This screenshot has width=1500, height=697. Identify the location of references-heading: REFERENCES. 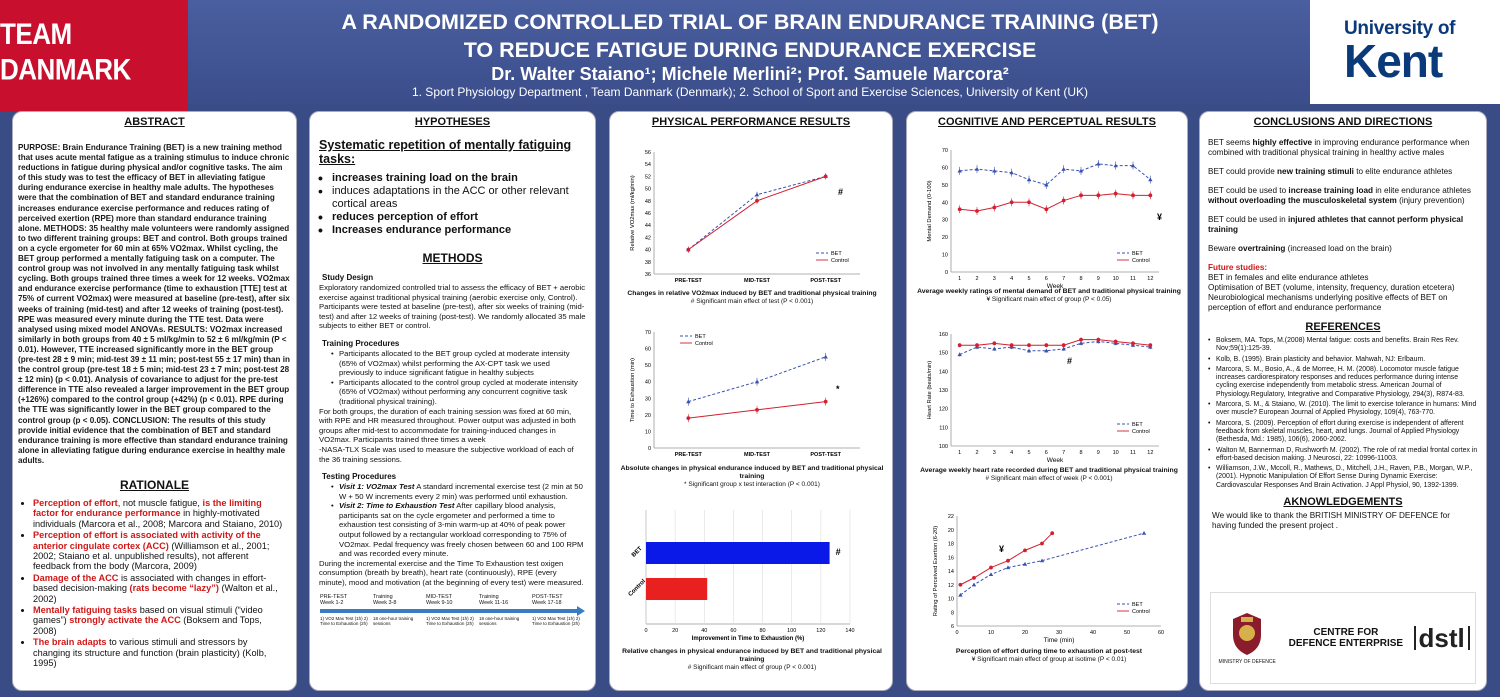
(1343, 327).